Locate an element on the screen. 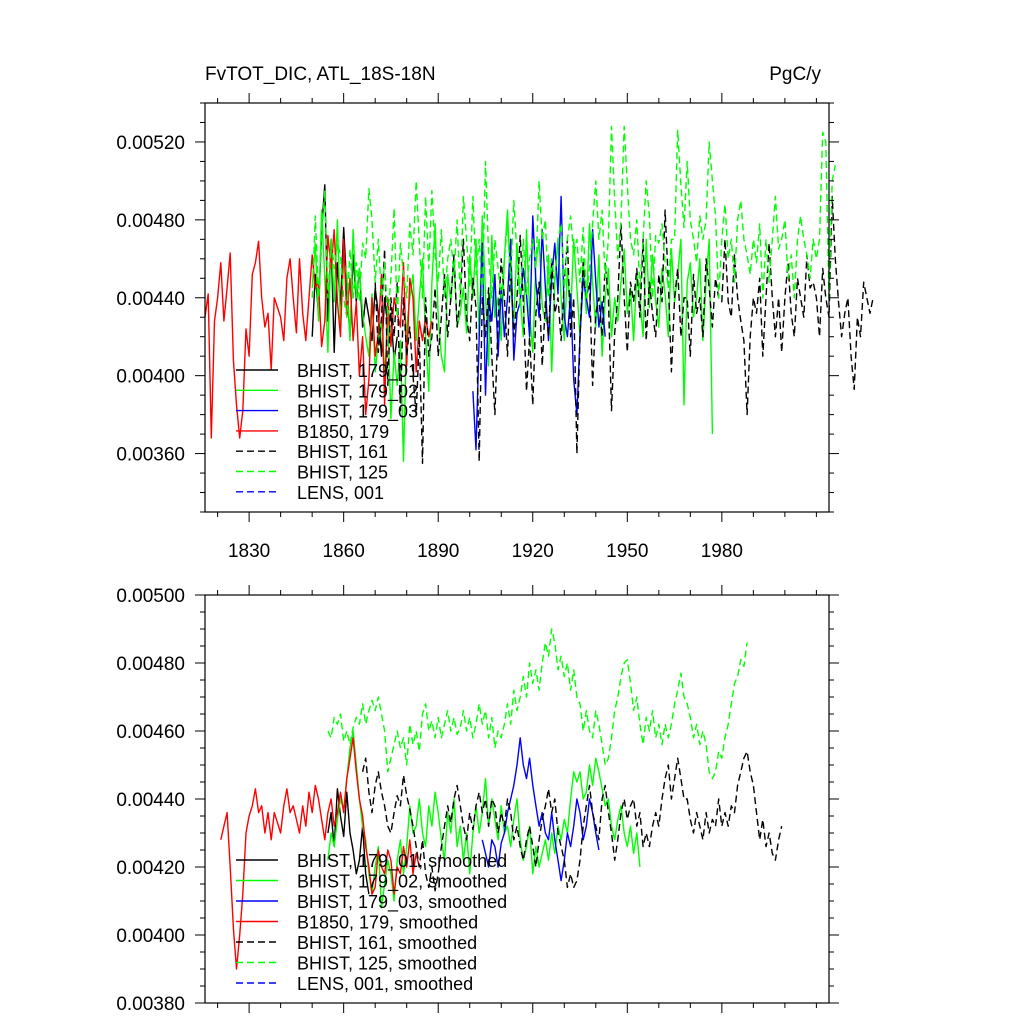 This screenshot has height=1024, width=1024. legend-label-4: BHIST, 161 is located at coordinates (342, 452).